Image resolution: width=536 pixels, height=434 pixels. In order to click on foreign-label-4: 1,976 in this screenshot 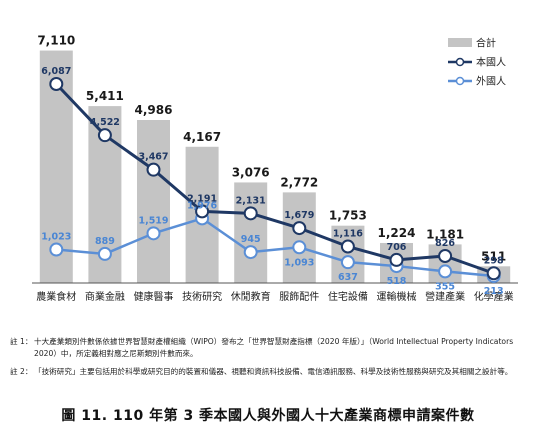, I will do `click(202, 205)`.